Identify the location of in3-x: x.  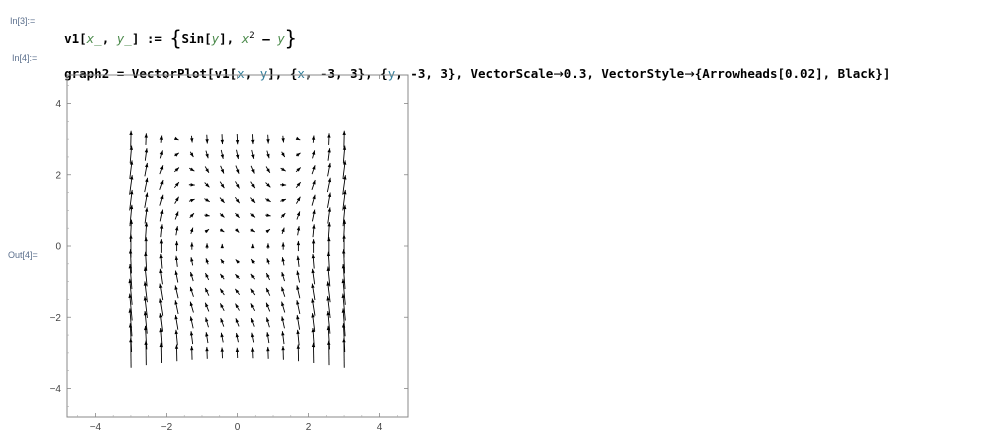
(245, 39).